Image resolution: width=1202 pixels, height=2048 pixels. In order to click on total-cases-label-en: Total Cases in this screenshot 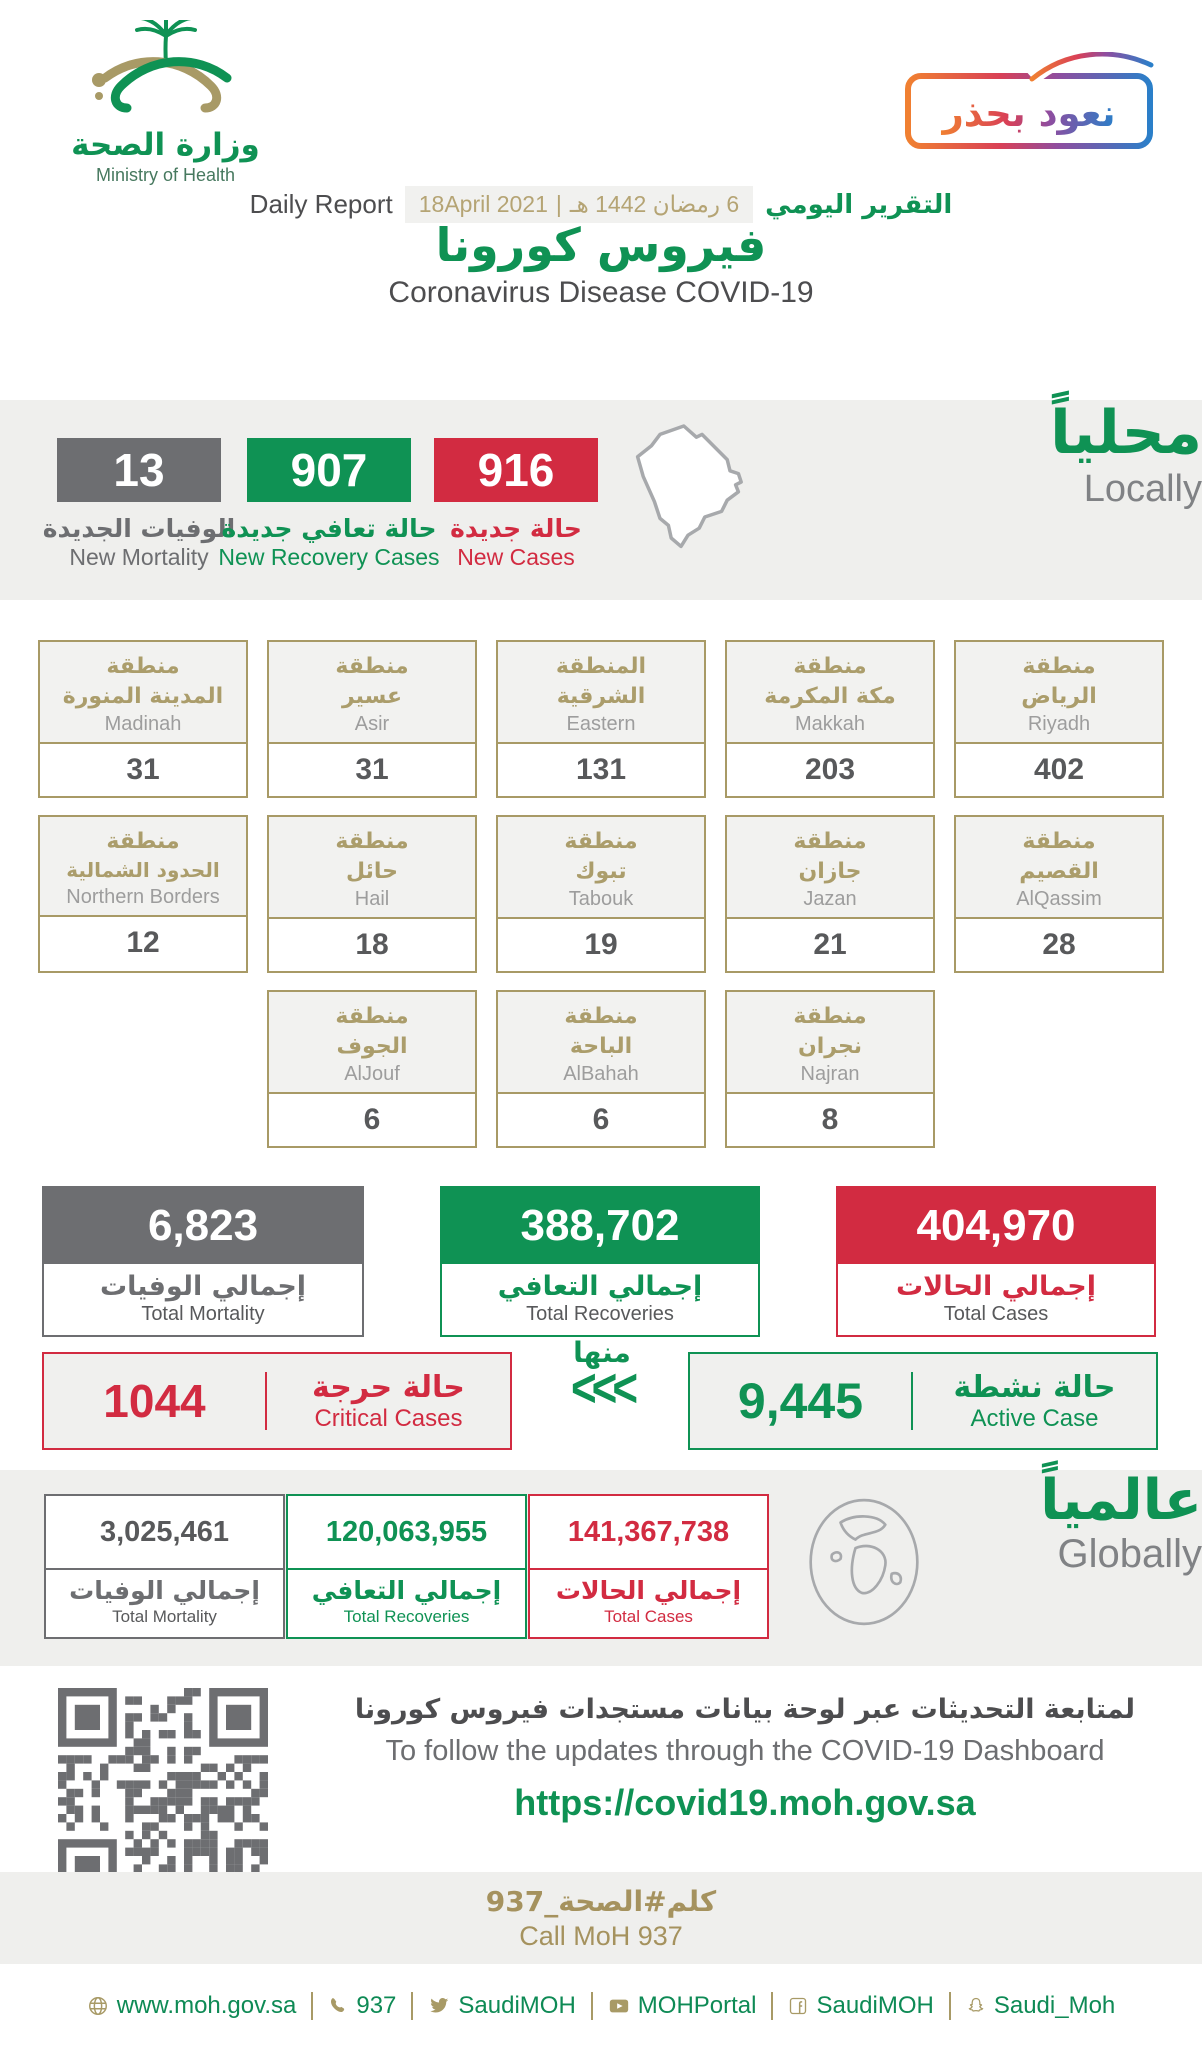, I will do `click(996, 1314)`.